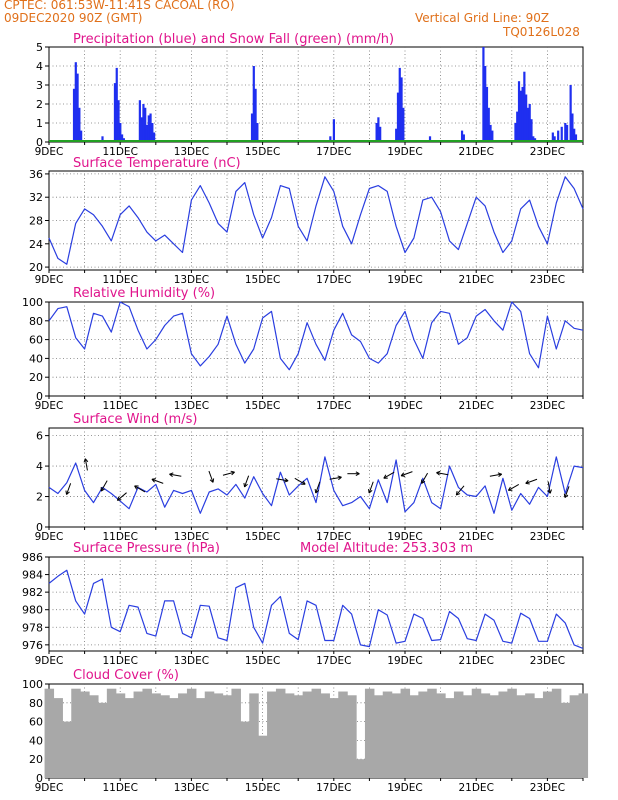 The image size is (618, 800). I want to click on temp-line, so click(316, 220).